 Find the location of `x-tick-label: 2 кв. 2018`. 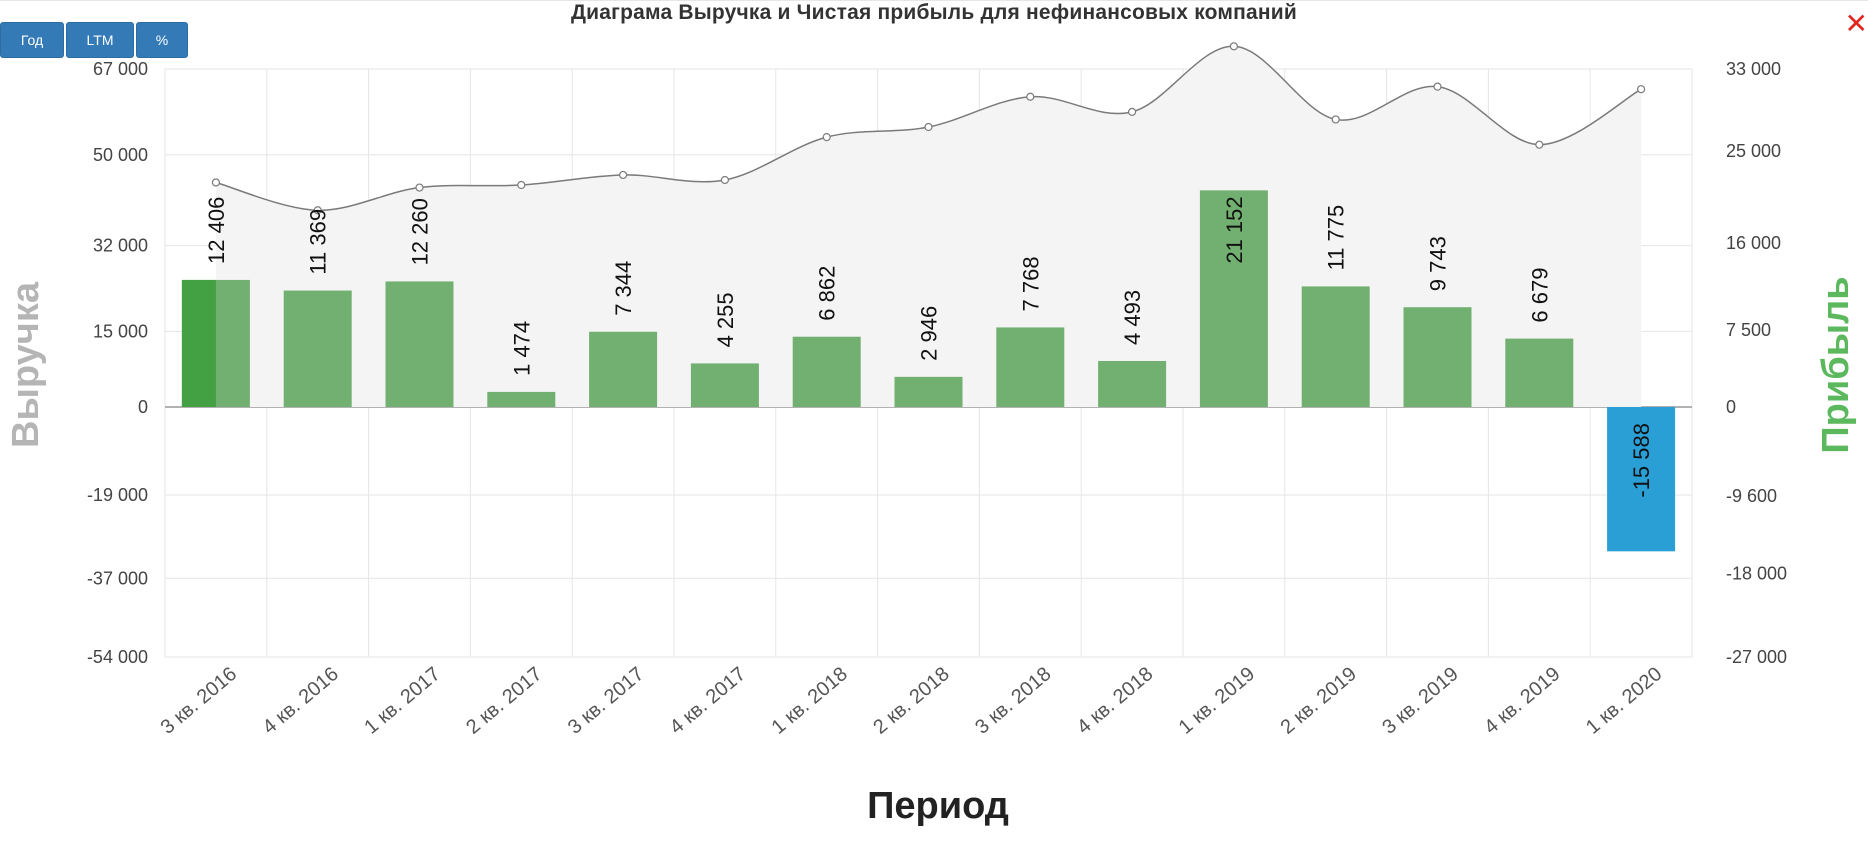

x-tick-label: 2 кв. 2018 is located at coordinates (911, 701).